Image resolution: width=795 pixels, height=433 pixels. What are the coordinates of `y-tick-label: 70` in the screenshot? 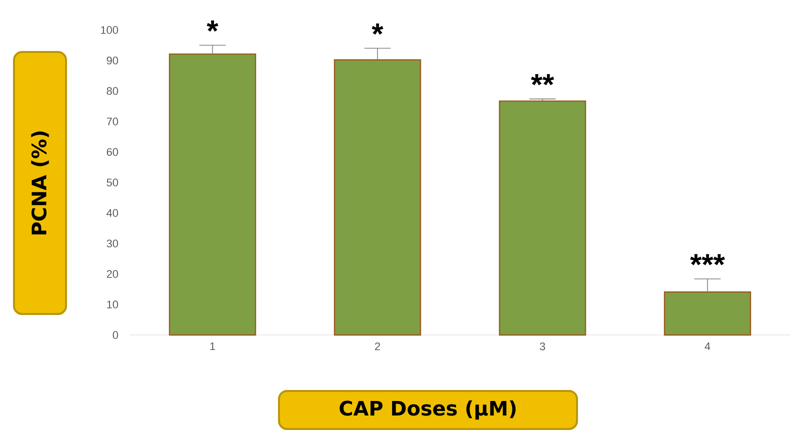 It's located at (112, 122).